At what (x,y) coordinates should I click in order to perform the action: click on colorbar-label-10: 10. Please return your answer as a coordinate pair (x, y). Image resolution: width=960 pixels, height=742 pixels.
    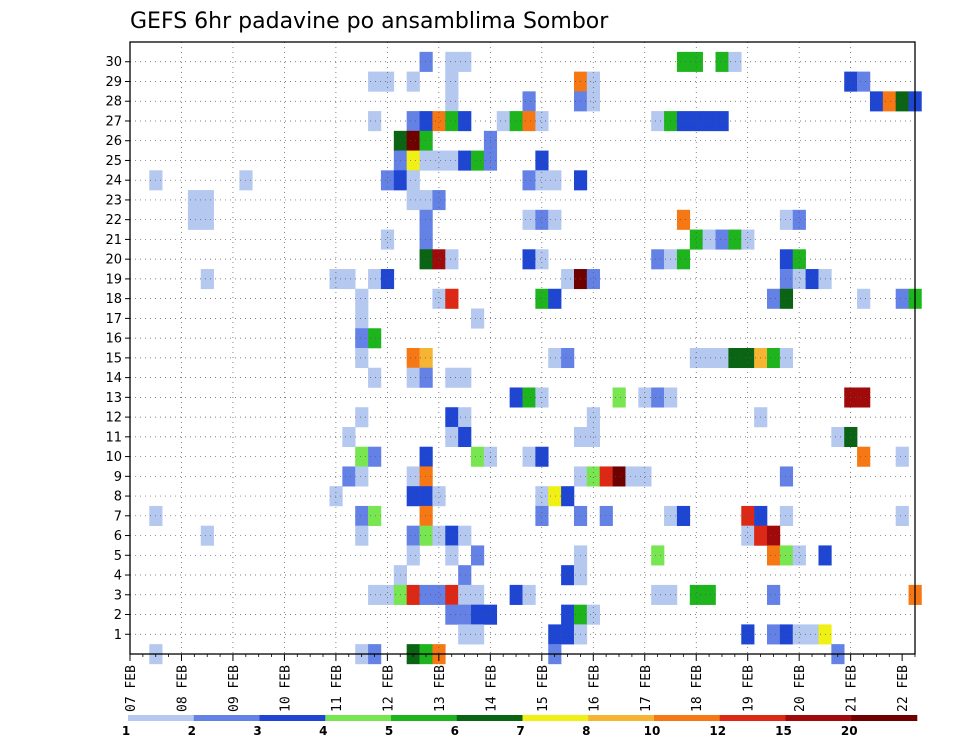
    Looking at the image, I should click on (652, 731).